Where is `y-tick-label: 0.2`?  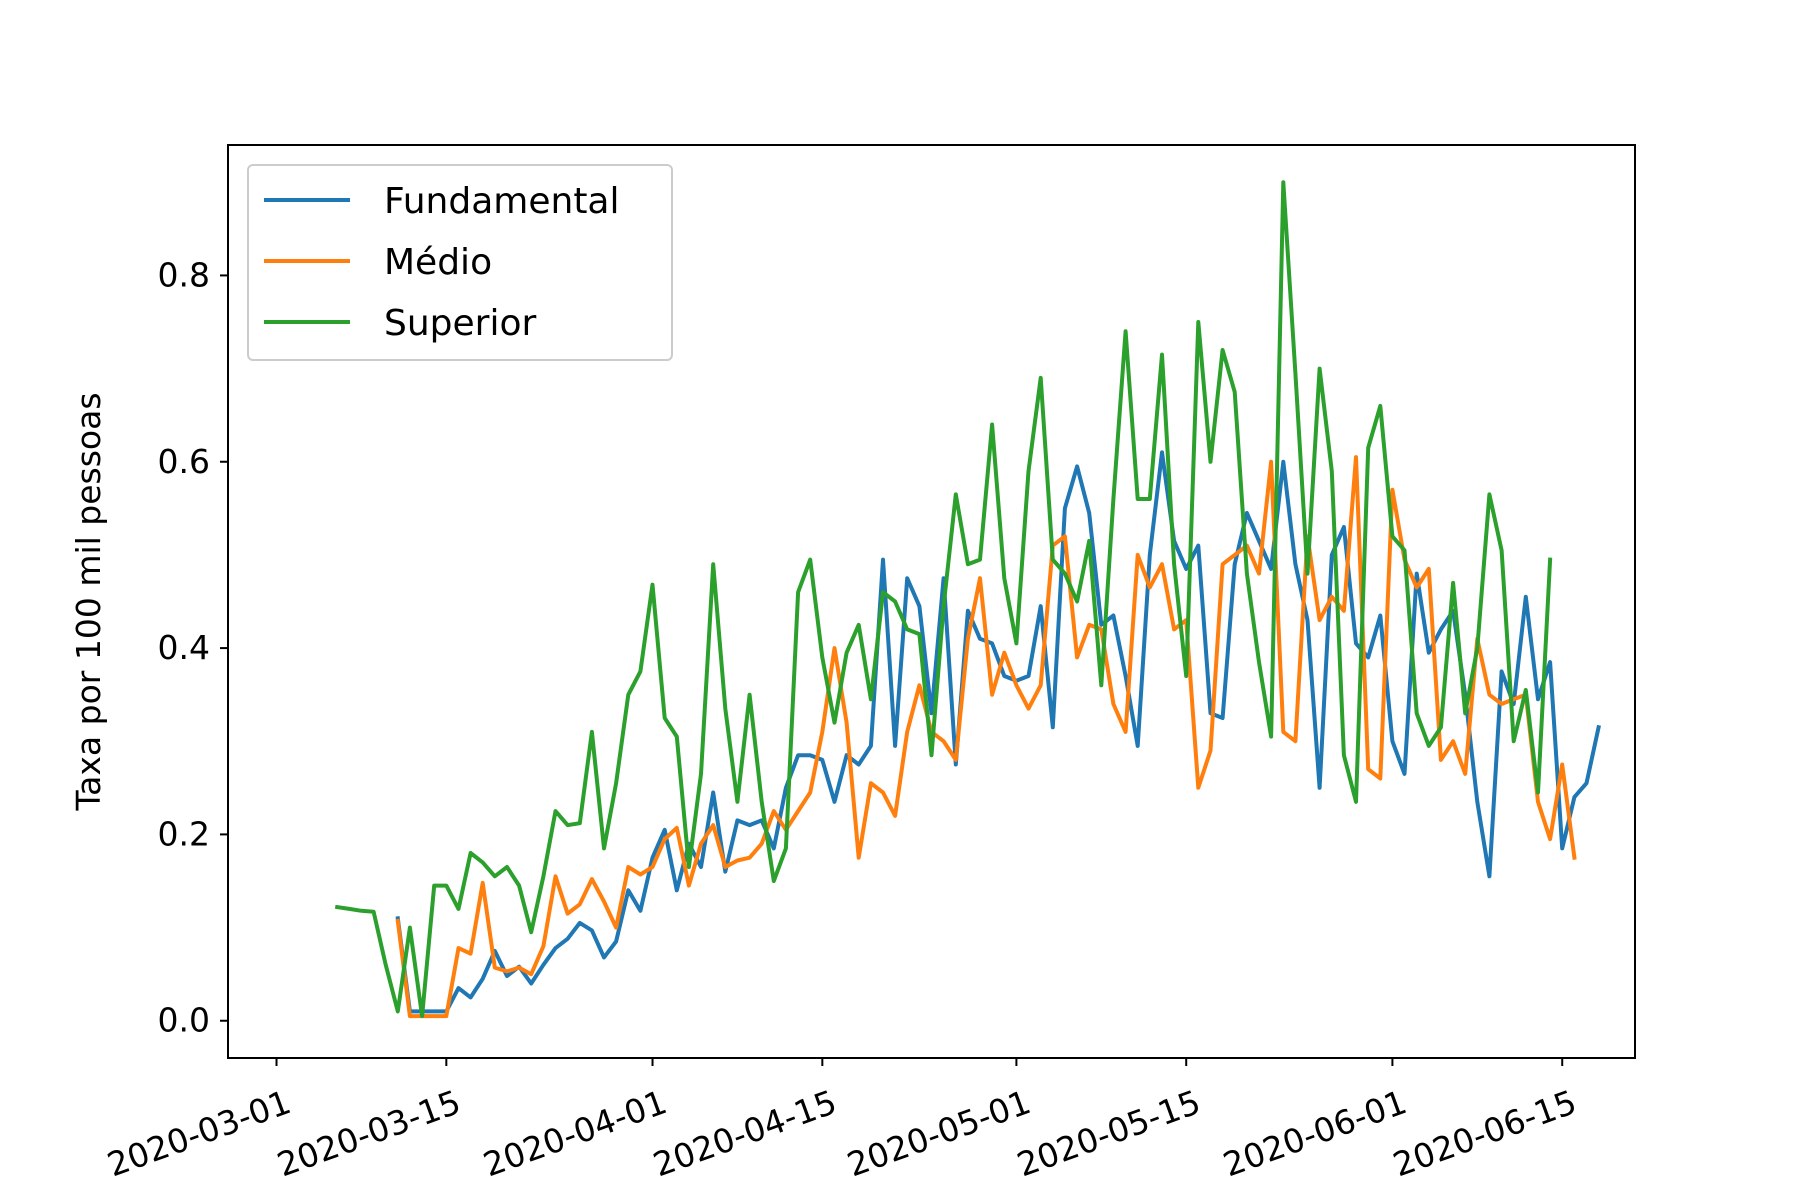 y-tick-label: 0.2 is located at coordinates (184, 833).